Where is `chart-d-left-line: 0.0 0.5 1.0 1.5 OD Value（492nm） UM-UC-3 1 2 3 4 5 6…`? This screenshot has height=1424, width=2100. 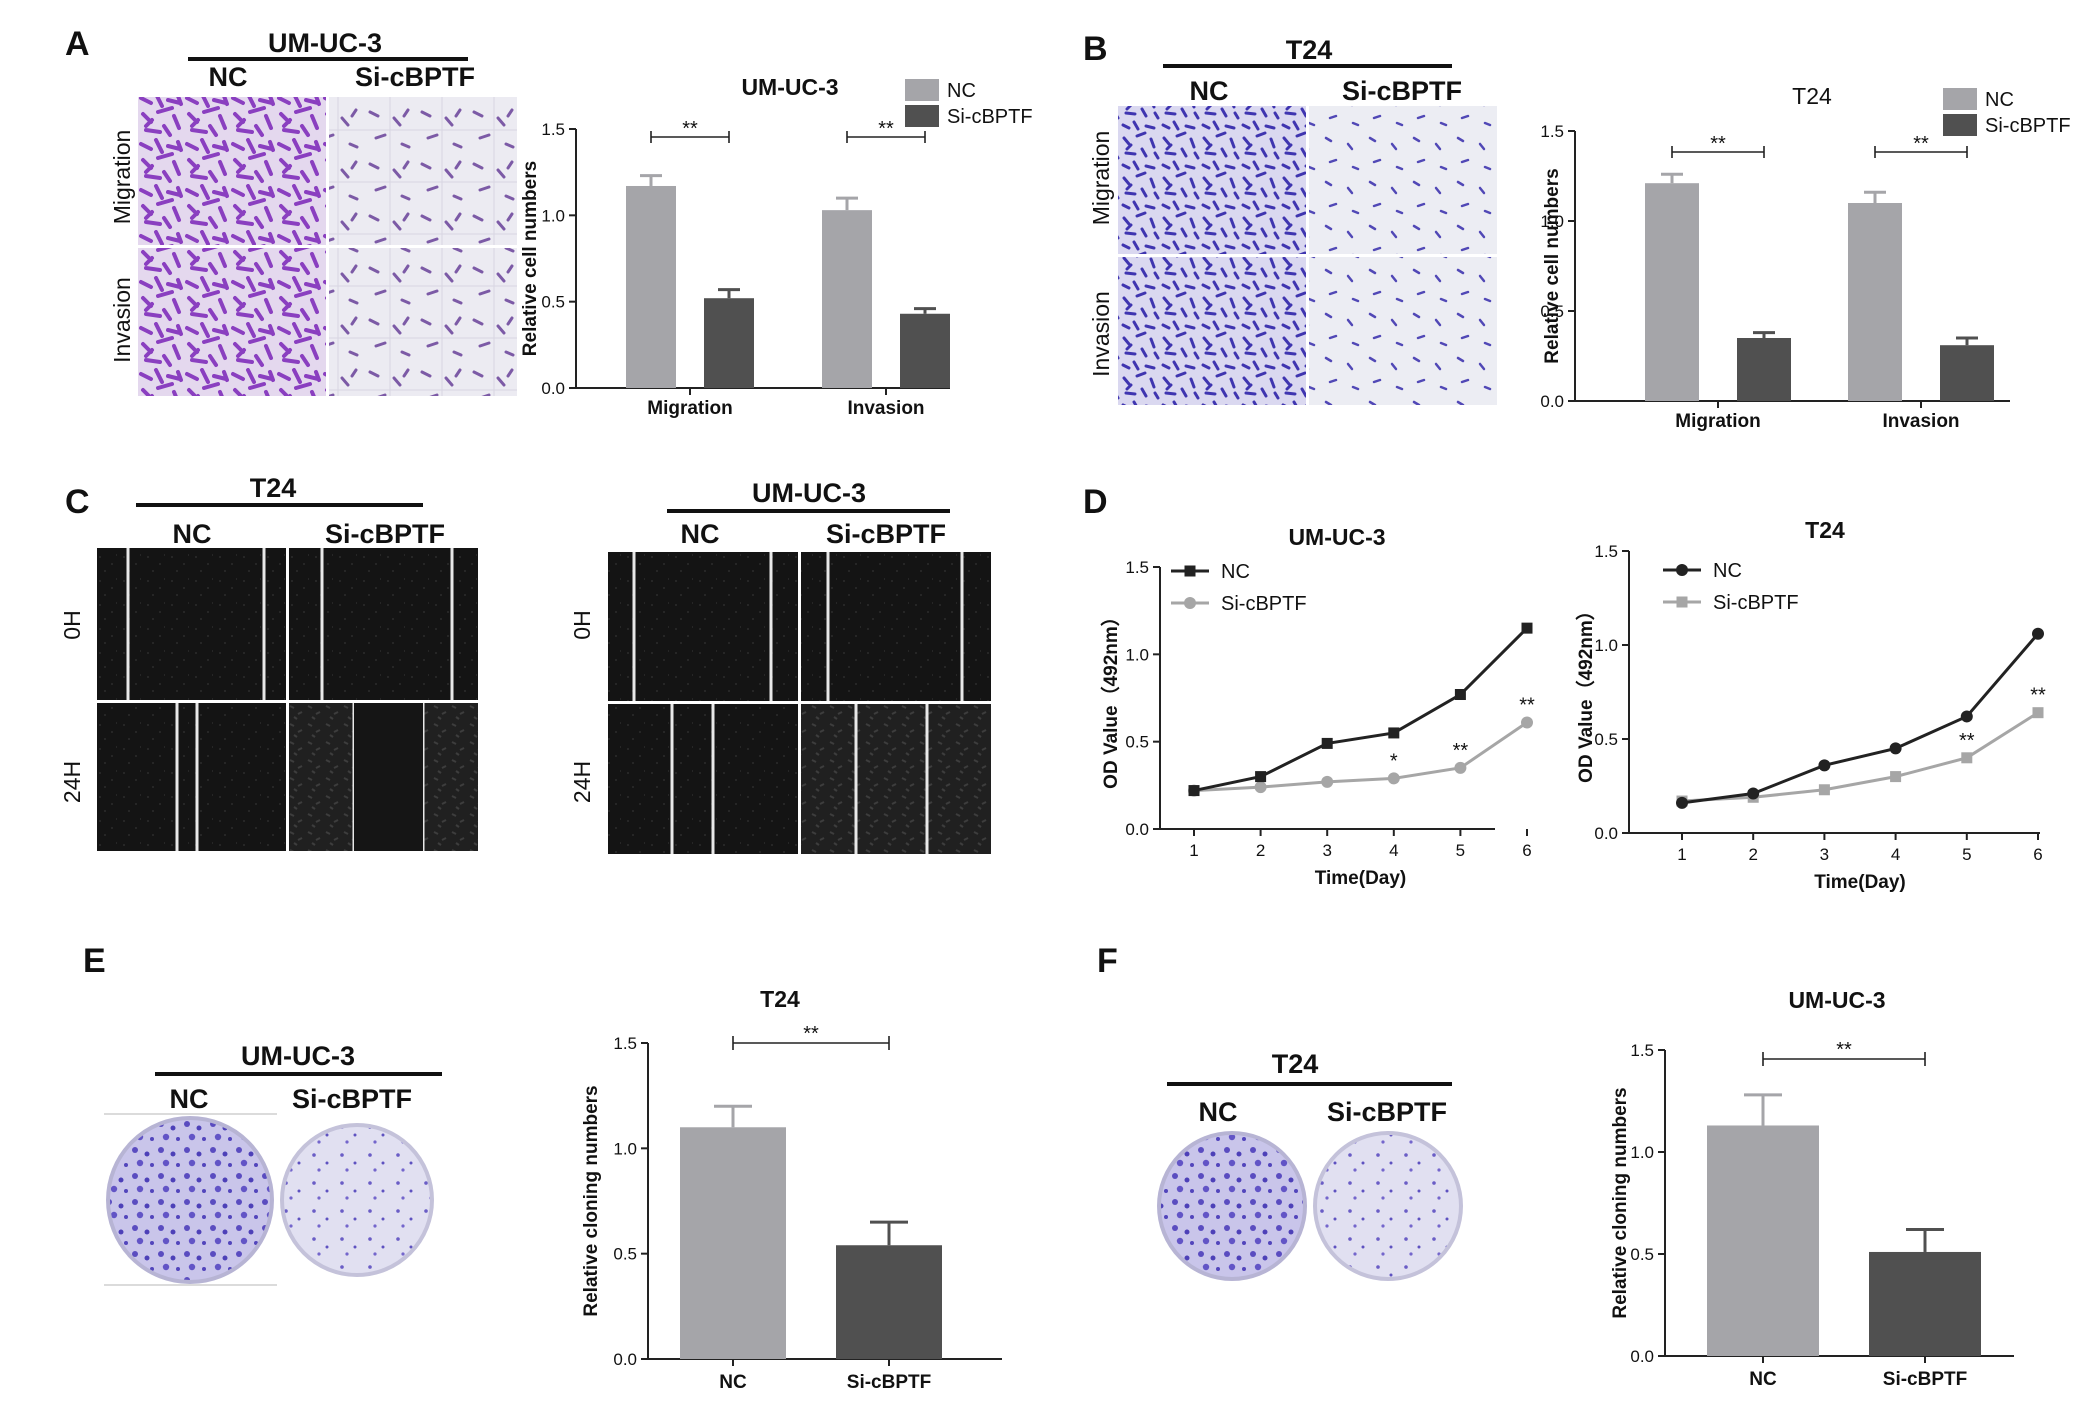
chart-d-left-line: 0.0 0.5 1.0 1.5 OD Value（492nm） UM-UC-3 1 2 3 4 5 6… is located at coordinates (1317, 706).